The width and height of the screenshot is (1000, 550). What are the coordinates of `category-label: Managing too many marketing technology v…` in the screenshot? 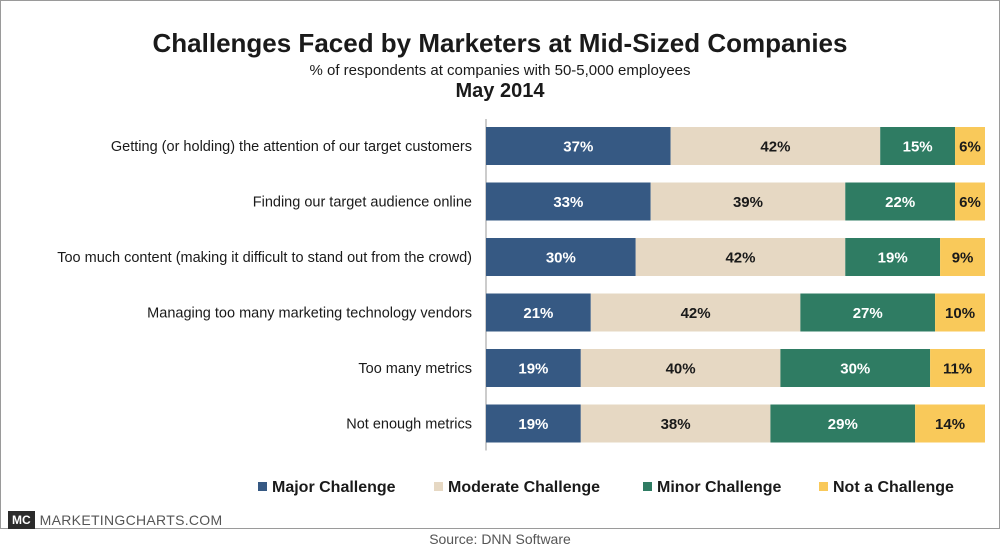 It's located at (309, 314).